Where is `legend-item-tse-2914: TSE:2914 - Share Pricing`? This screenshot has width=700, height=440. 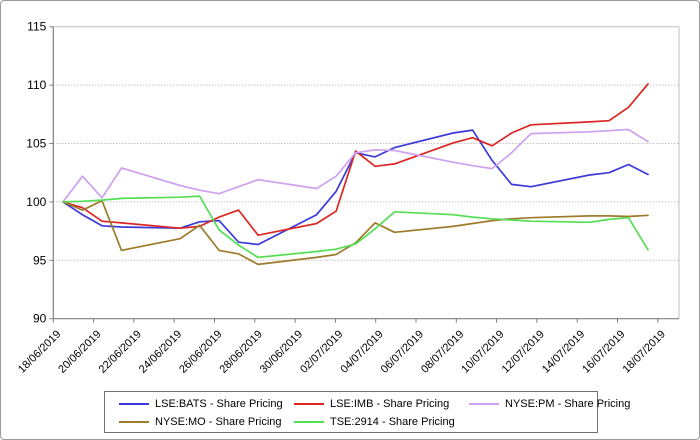
legend-item-tse-2914: TSE:2914 - Share Pricing is located at coordinates (374, 422).